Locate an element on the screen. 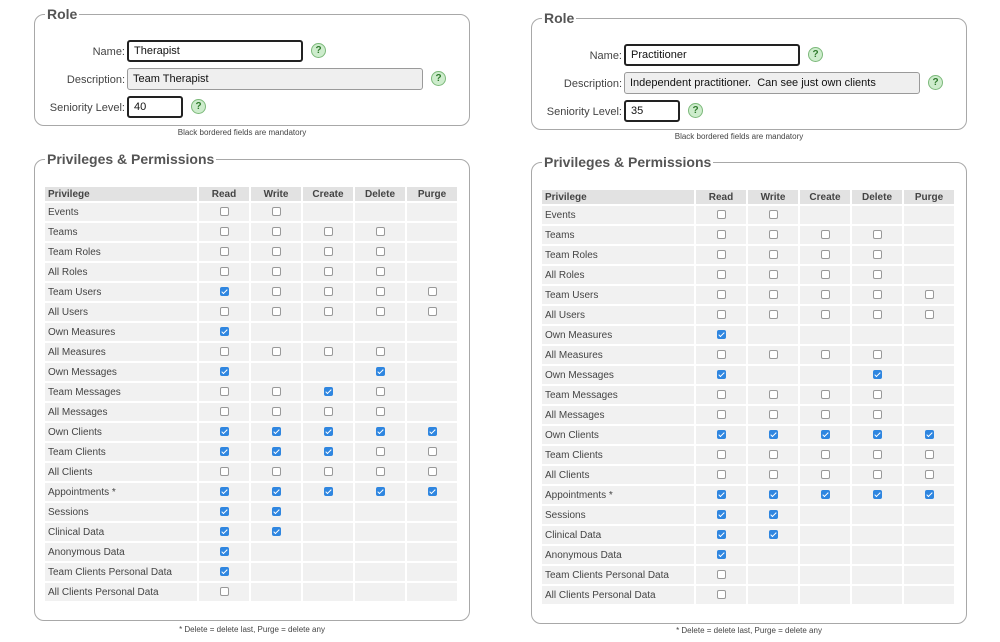  seniority-input is located at coordinates (155, 107).